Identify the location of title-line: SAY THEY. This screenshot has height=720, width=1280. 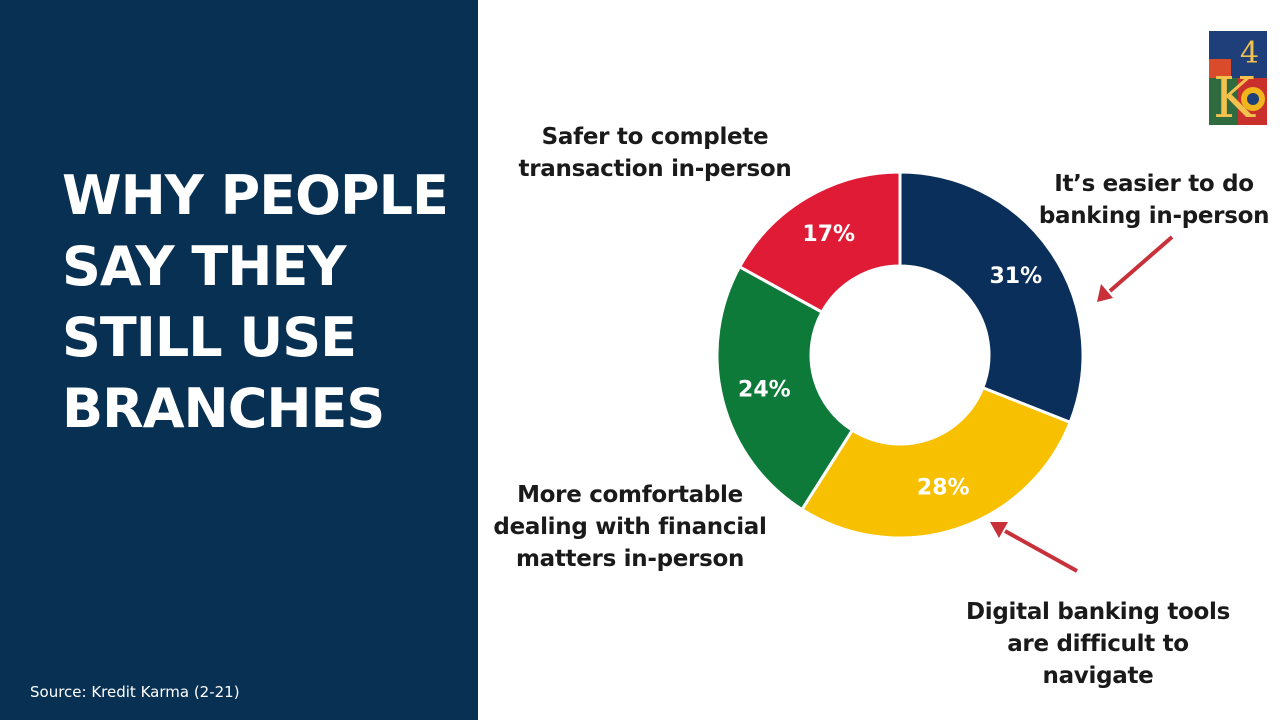
(204, 266).